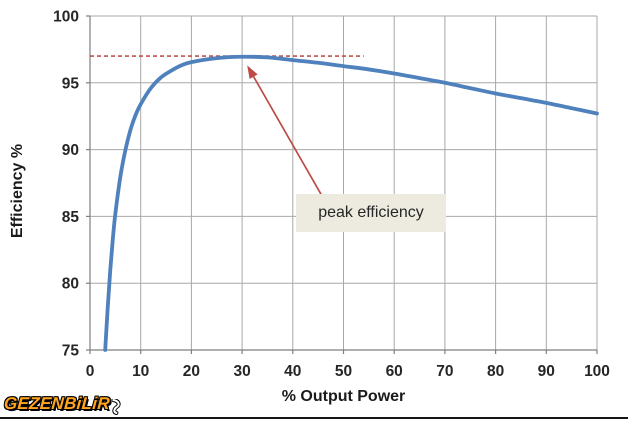  Describe the element at coordinates (343, 371) in the screenshot. I see `svg-text: 50` at that location.